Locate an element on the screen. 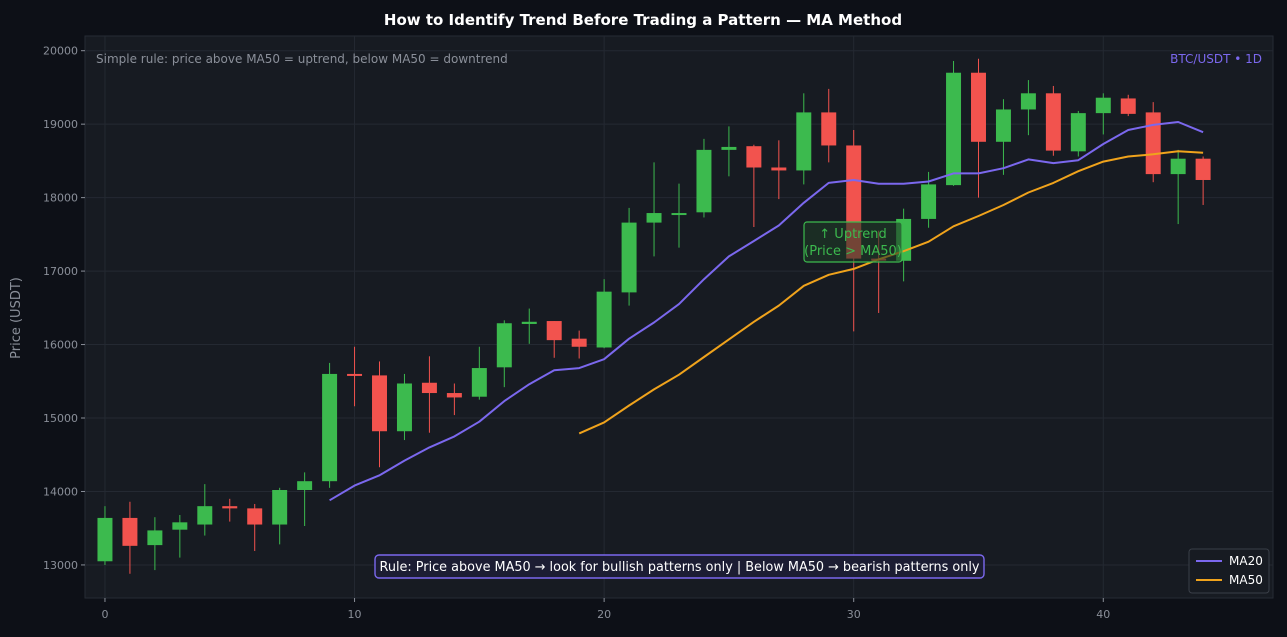  rule-box-frame is located at coordinates (679, 566).